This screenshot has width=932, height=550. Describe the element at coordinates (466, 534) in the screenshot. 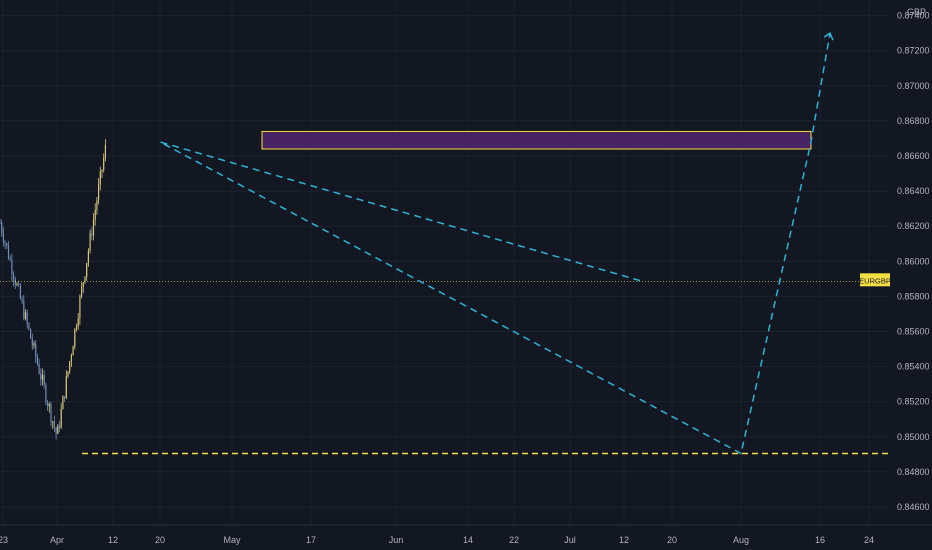

I see `time-axis: 23 Apr 12 20 May 17 Jun 14 22 Jul 12 20 Aug 16 24` at that location.